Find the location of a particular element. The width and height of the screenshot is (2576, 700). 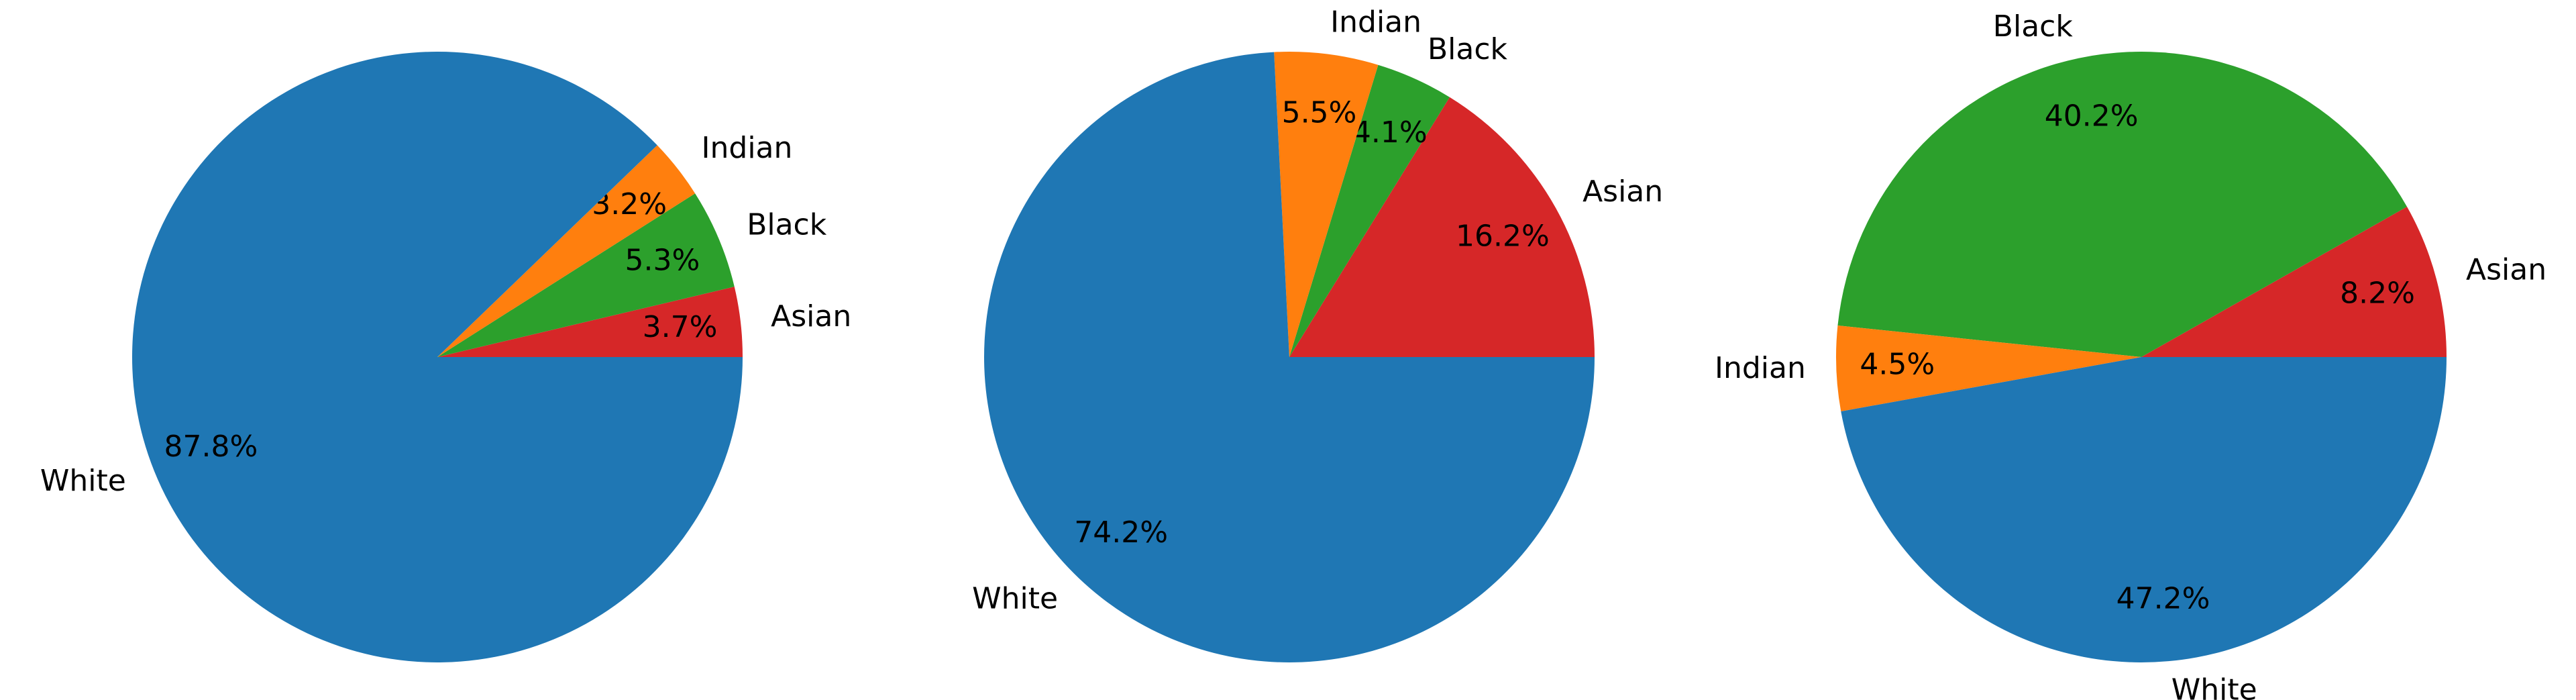

slice-white is located at coordinates (2144, 509).